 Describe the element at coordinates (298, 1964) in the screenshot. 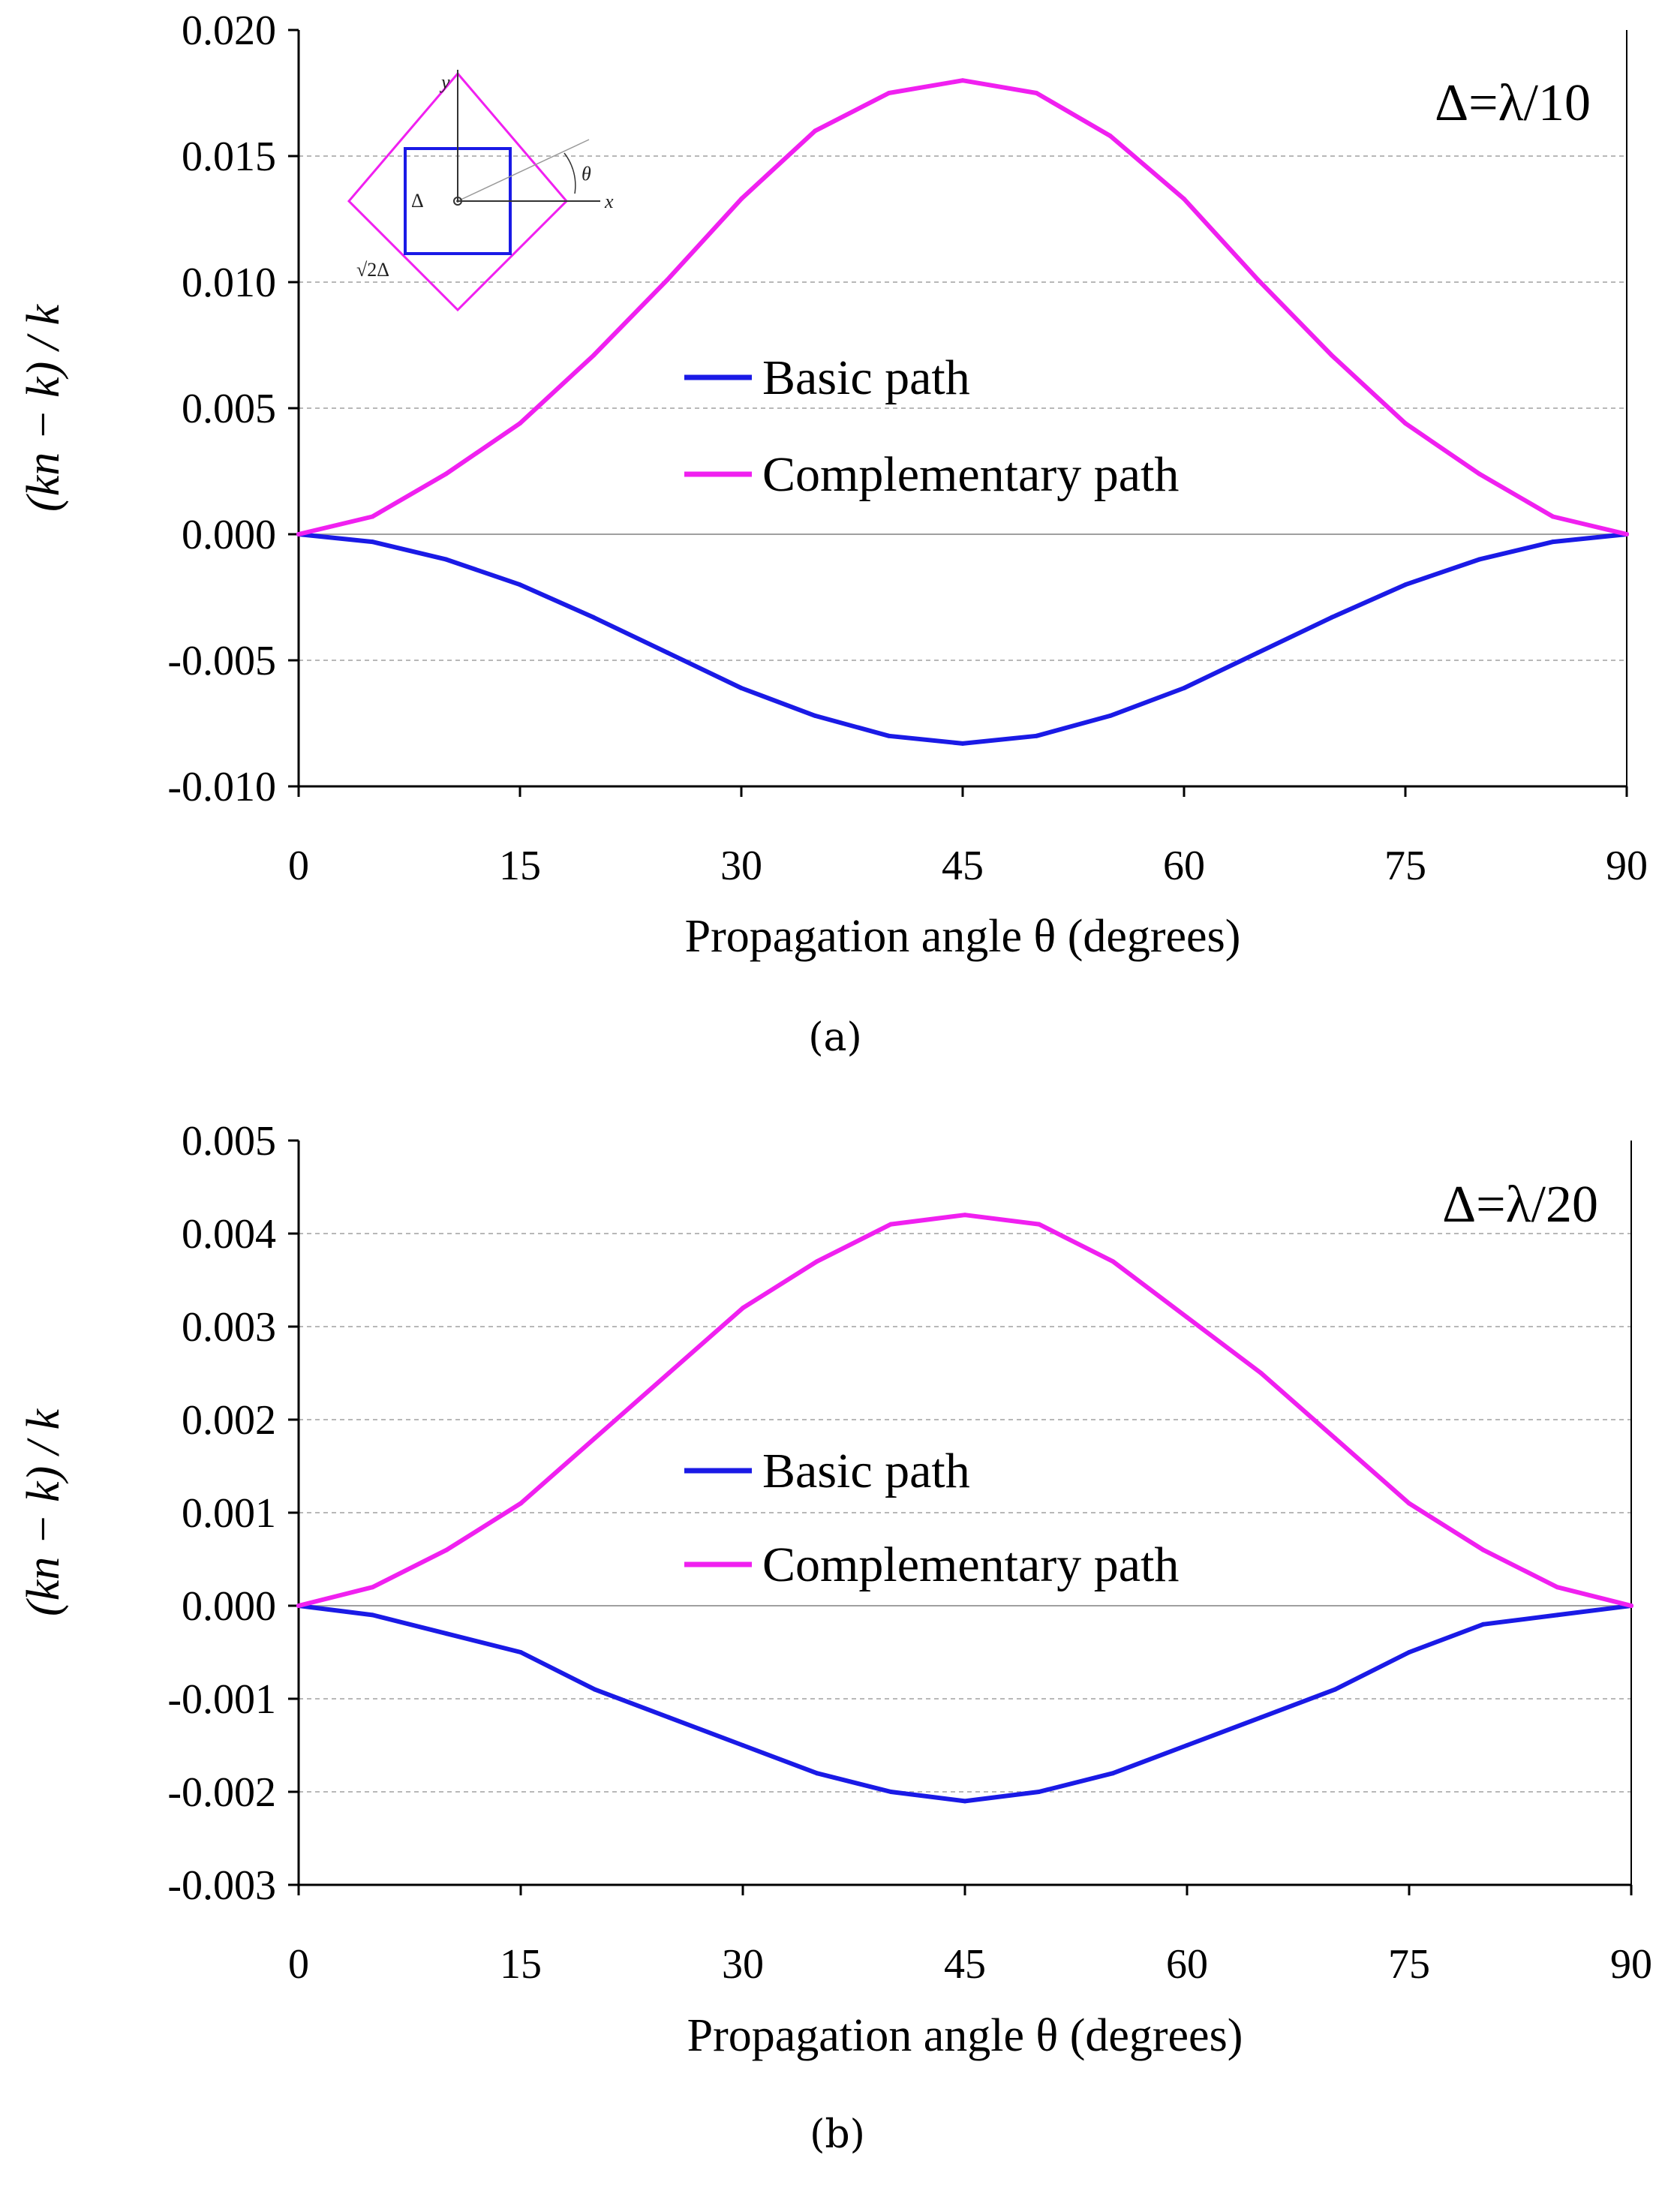

I see `x-tick-label: 0` at that location.